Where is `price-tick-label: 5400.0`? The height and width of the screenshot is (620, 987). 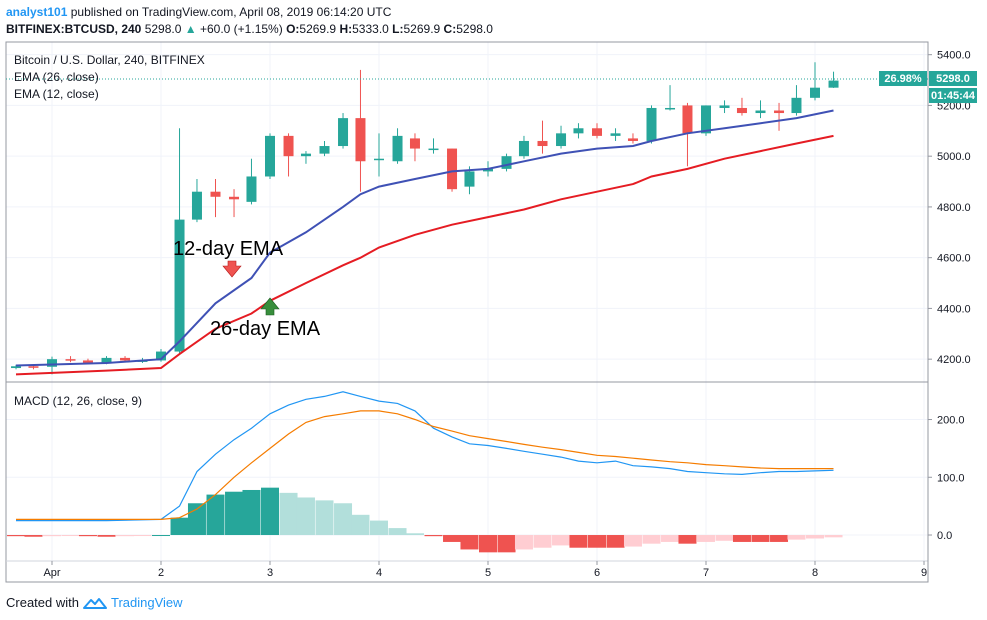
price-tick-label: 5400.0 is located at coordinates (954, 56).